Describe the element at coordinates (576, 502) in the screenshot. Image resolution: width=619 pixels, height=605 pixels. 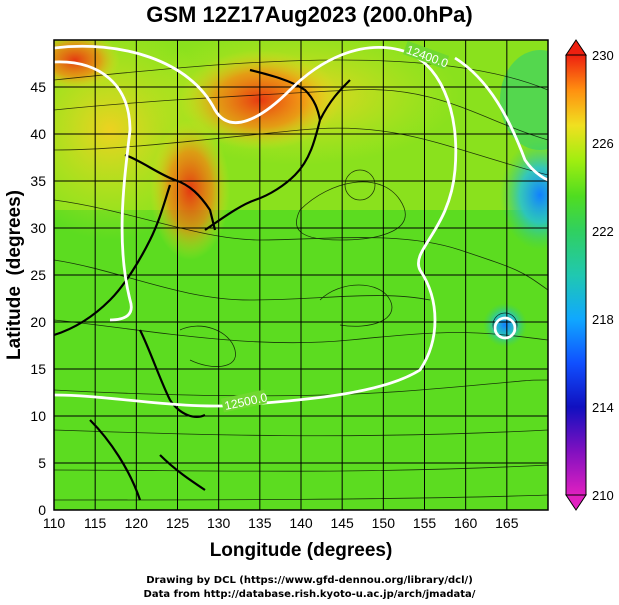
I see `colorbar-lower-arrow` at that location.